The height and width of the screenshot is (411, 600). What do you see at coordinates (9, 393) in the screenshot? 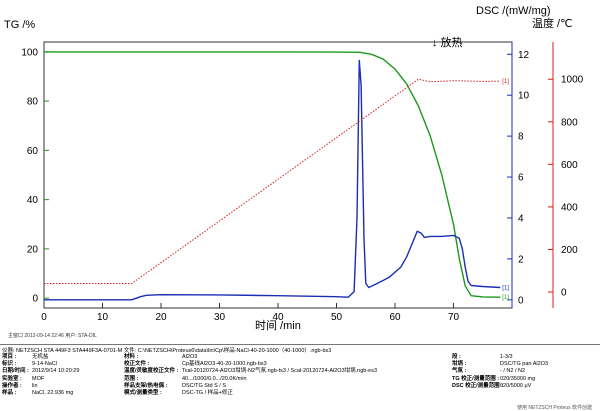
I see `info-key: 样品 :` at bounding box center [9, 393].